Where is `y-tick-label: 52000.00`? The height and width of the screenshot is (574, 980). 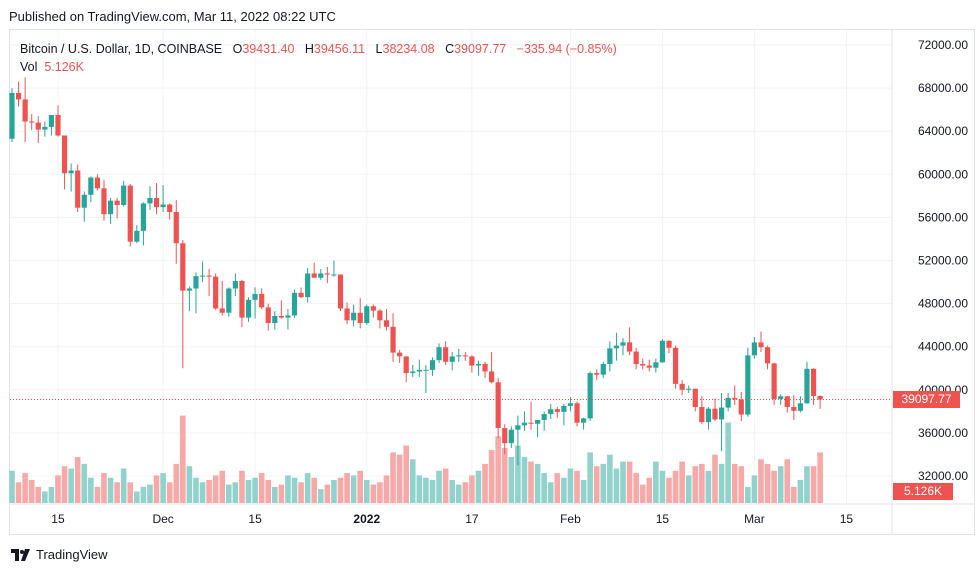
y-tick-label: 52000.00 is located at coordinates (943, 261).